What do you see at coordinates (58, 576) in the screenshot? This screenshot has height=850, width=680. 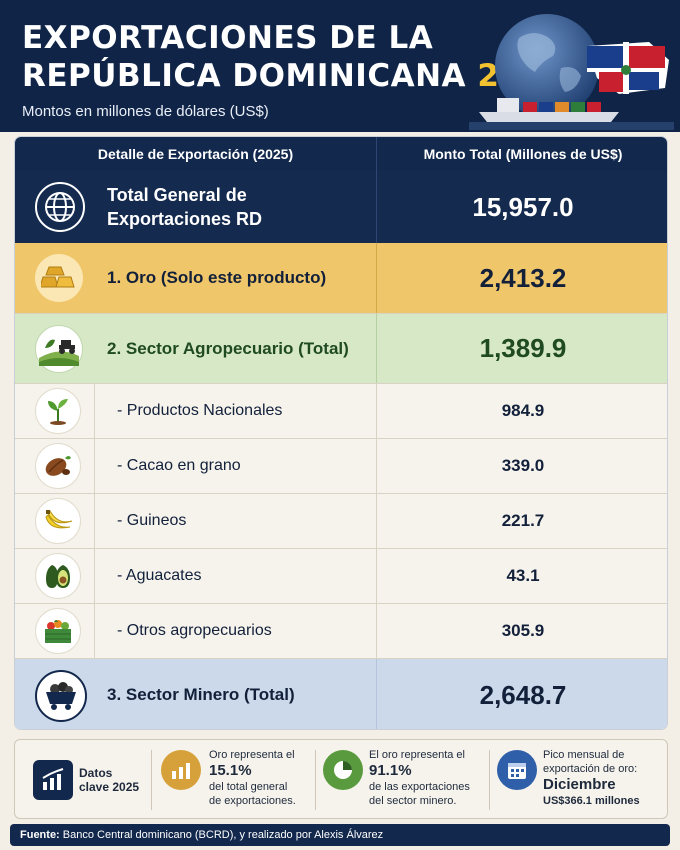 I see `avocado-icon` at bounding box center [58, 576].